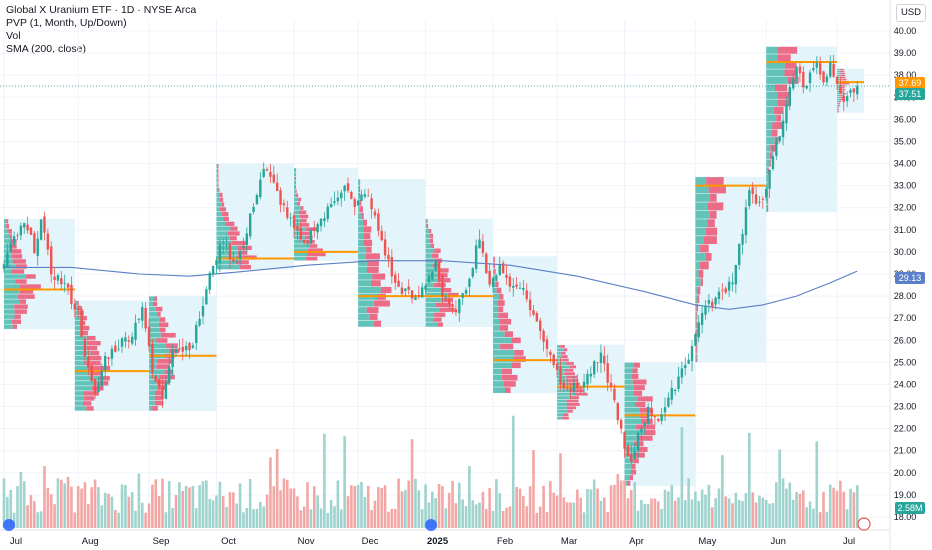  I want to click on poc-badge: 37.69, so click(910, 83).